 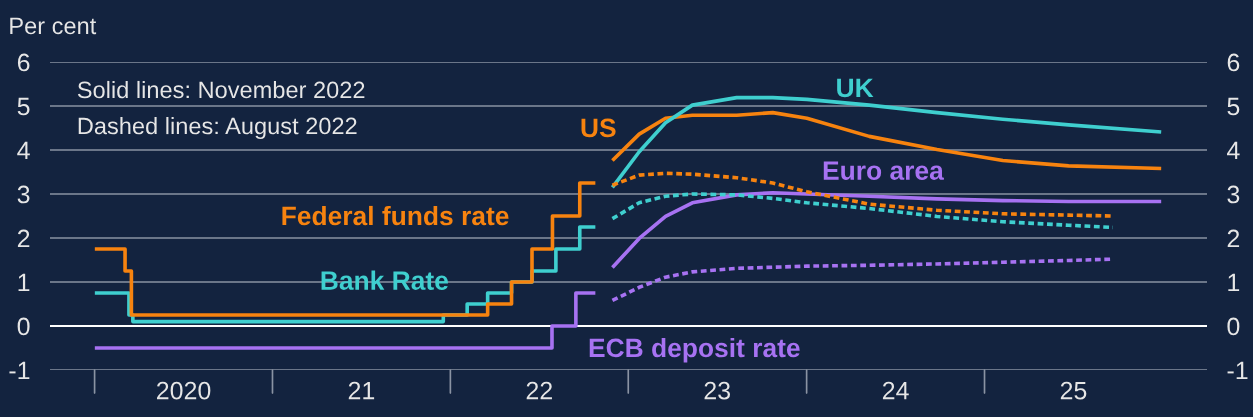 What do you see at coordinates (1237, 370) in the screenshot?
I see `y2-tick-label: -1` at bounding box center [1237, 370].